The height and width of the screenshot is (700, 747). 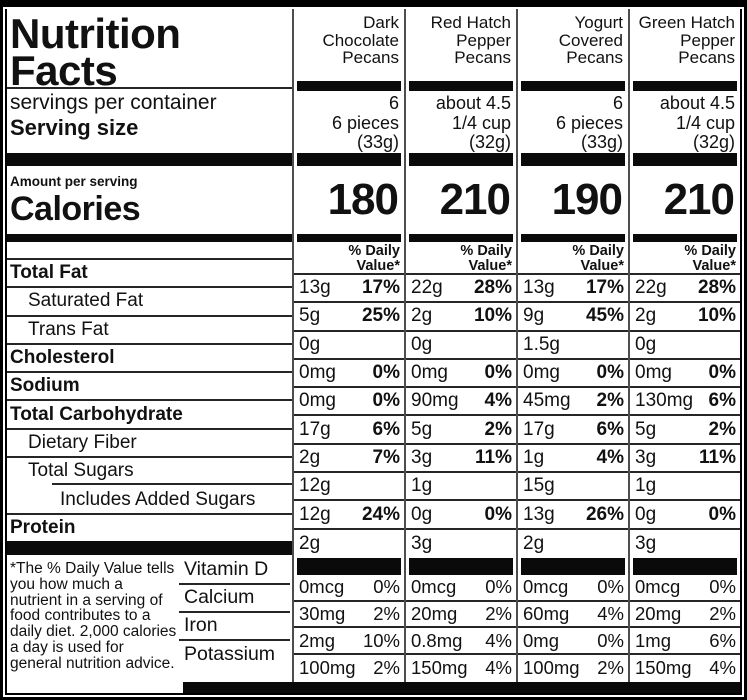 What do you see at coordinates (707, 40) in the screenshot?
I see `product-name-line: Pepper` at bounding box center [707, 40].